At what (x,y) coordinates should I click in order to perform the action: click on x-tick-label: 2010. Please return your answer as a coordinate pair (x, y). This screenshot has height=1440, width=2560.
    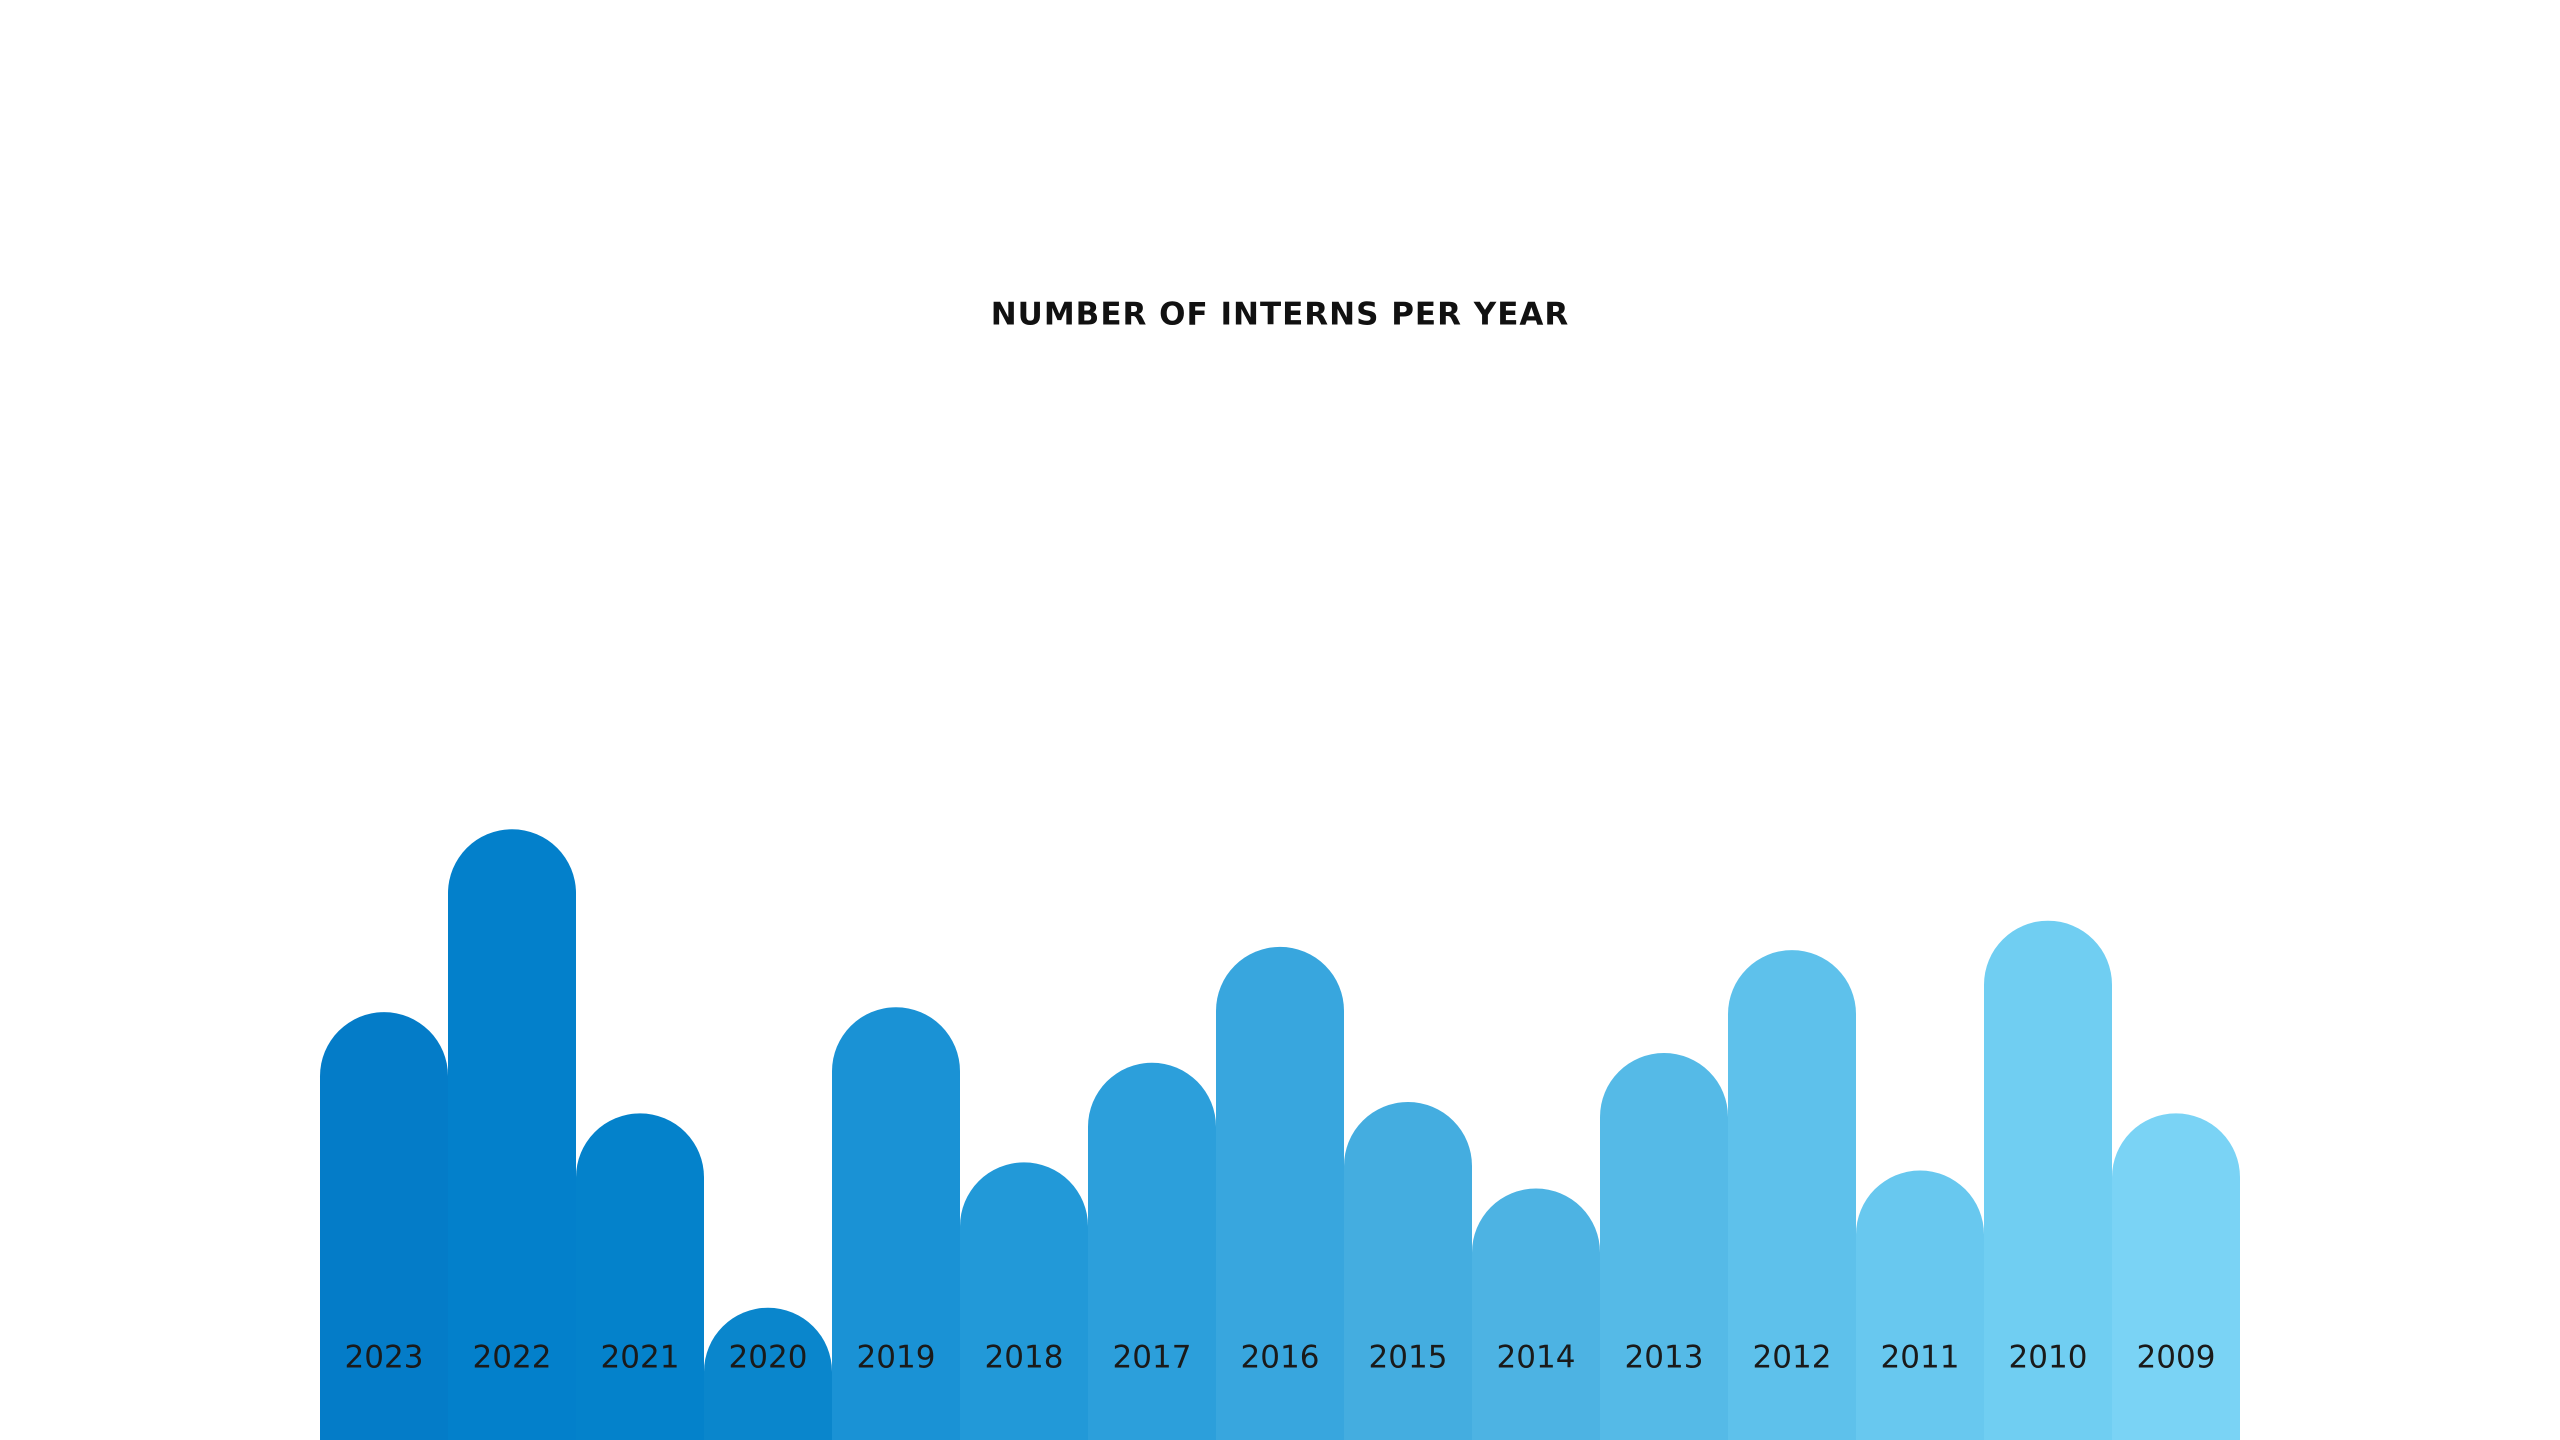
    Looking at the image, I should click on (2048, 1358).